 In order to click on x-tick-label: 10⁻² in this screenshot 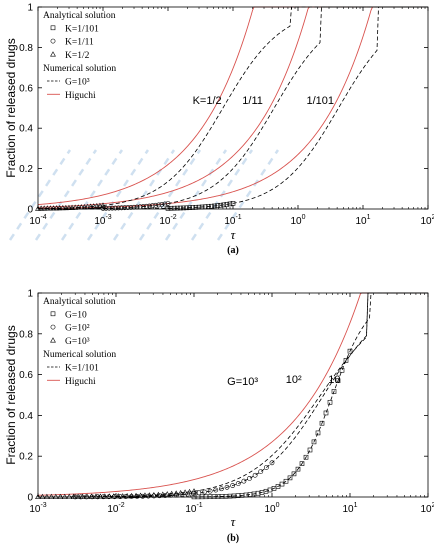, I will do `click(167, 220)`.